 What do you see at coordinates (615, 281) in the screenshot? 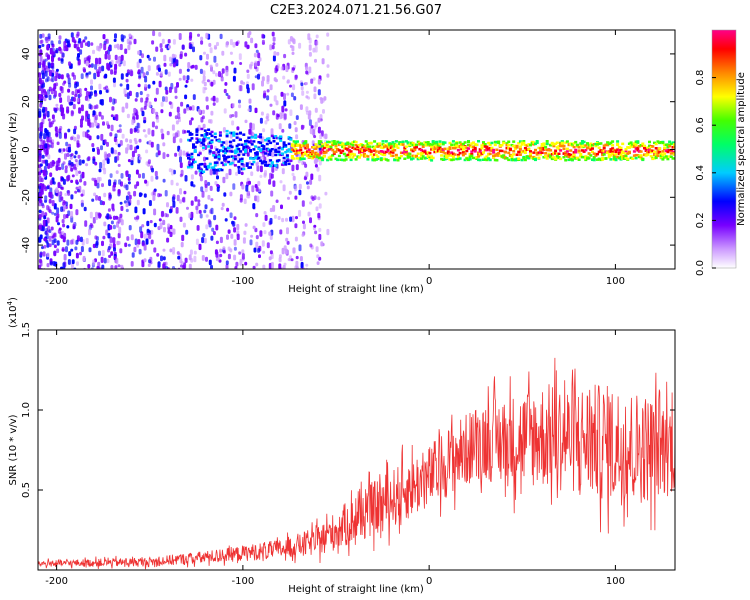
I see `x-tick-label: 100` at bounding box center [615, 281].